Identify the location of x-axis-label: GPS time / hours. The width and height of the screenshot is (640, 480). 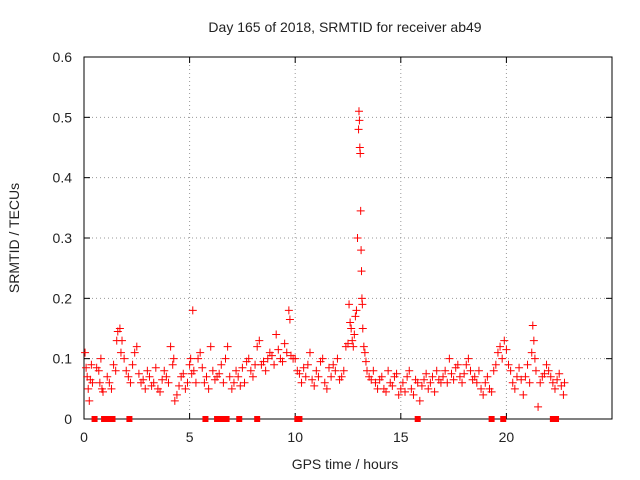
(345, 464).